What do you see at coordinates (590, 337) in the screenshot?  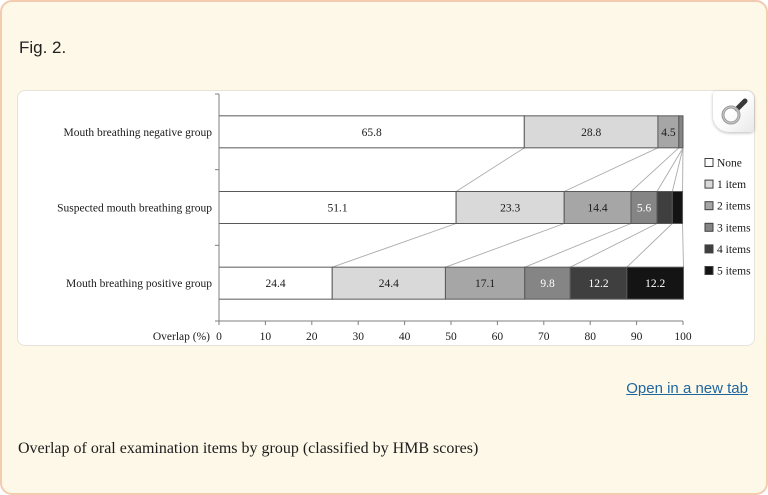 I see `x-tick-label: 80` at bounding box center [590, 337].